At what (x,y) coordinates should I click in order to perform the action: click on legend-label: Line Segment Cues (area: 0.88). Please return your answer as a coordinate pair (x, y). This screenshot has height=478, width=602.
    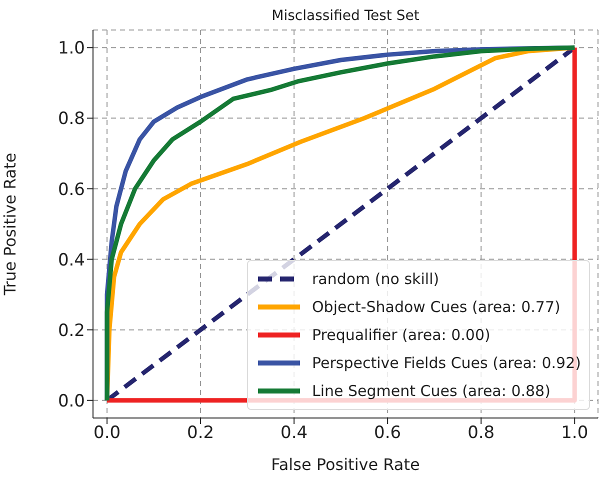
    Looking at the image, I should click on (431, 391).